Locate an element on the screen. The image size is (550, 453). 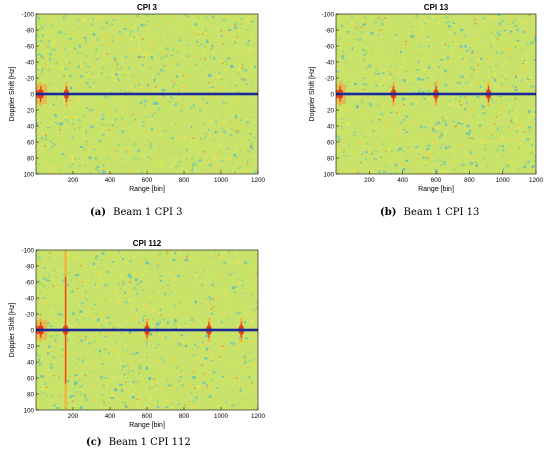
figure-caption: (a) Beam 1 CPI 3 is located at coordinates (136, 212).